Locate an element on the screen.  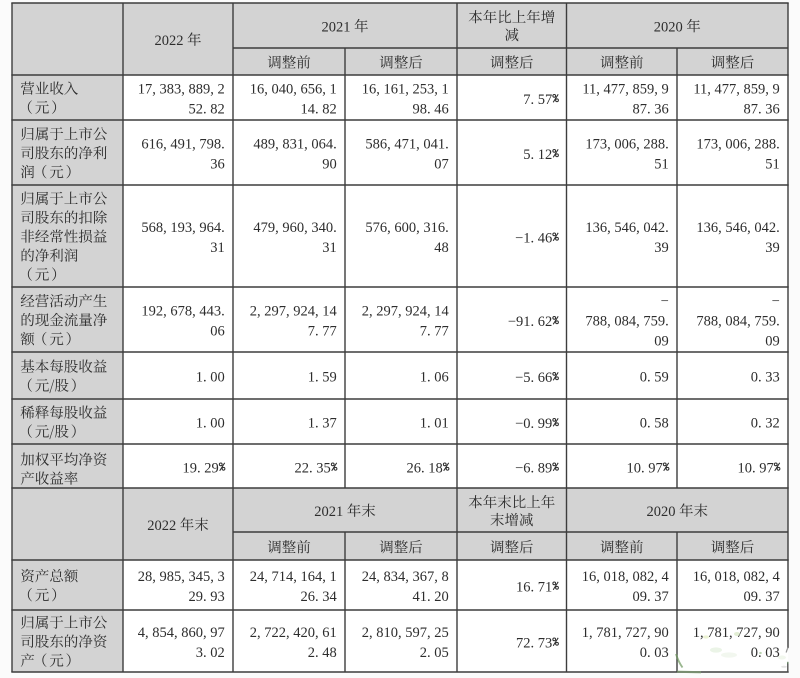
svg-text: 1. 37 is located at coordinates (322, 424).